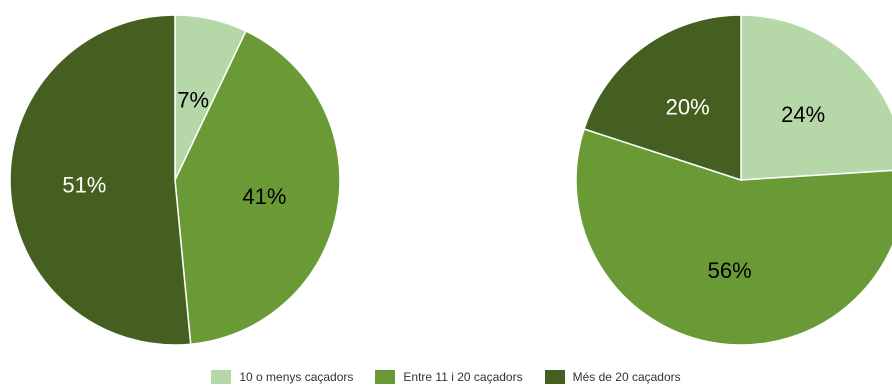  Describe the element at coordinates (296, 377) in the screenshot. I see `legend-label: 10 o menys caçadors` at that location.